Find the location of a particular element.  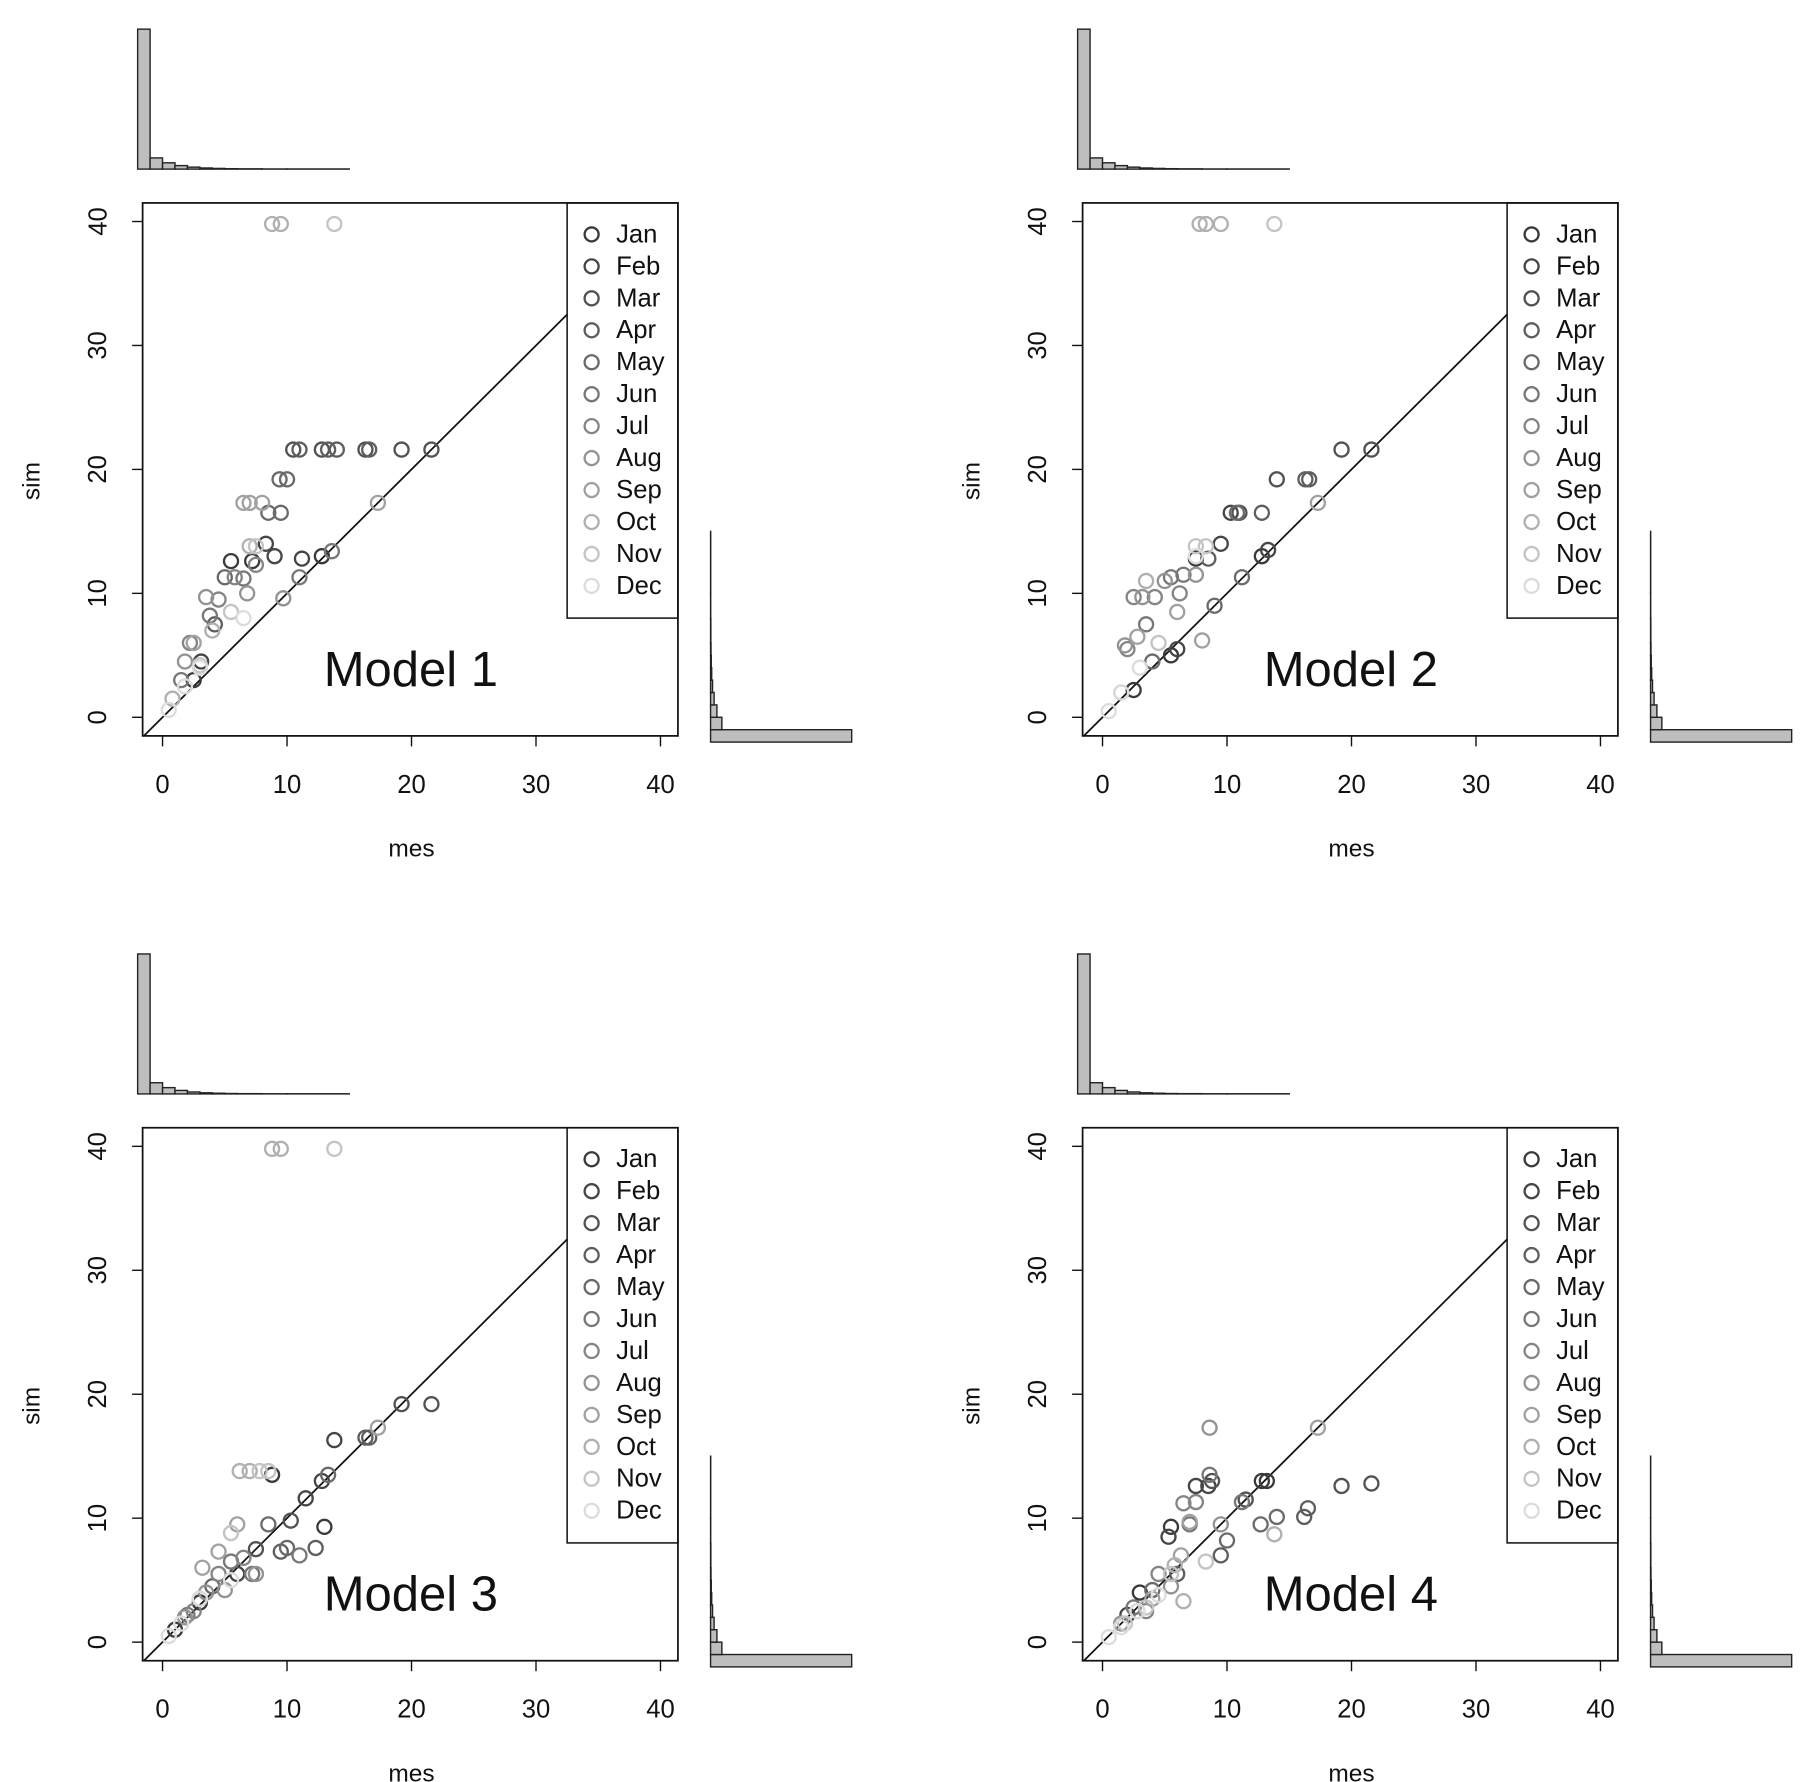

legend-label: Nov is located at coordinates (639, 554).